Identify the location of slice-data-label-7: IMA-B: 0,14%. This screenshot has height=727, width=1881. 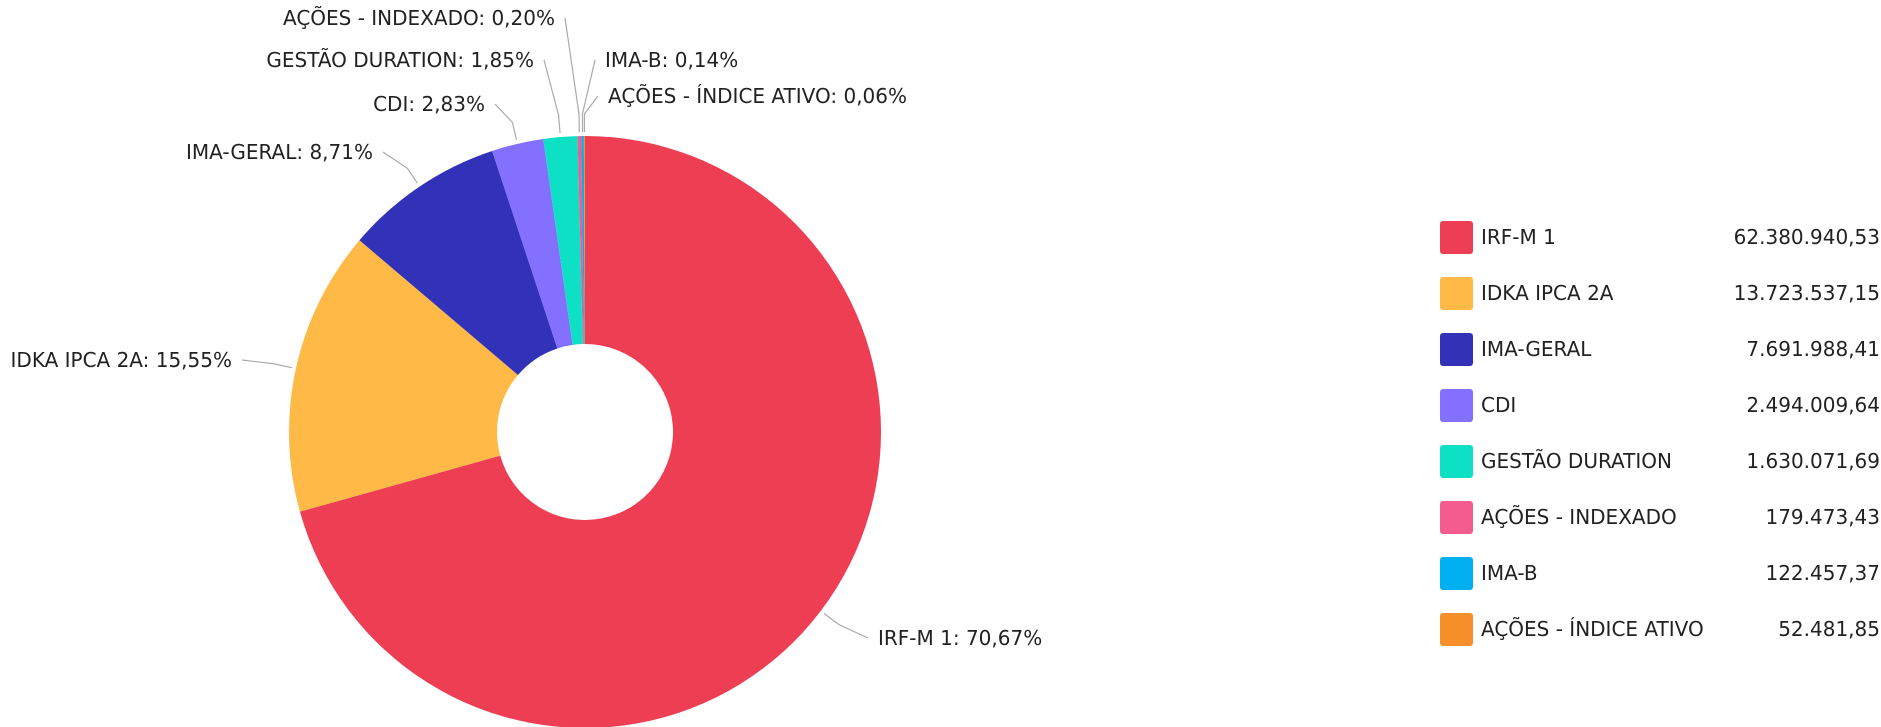
(671, 60).